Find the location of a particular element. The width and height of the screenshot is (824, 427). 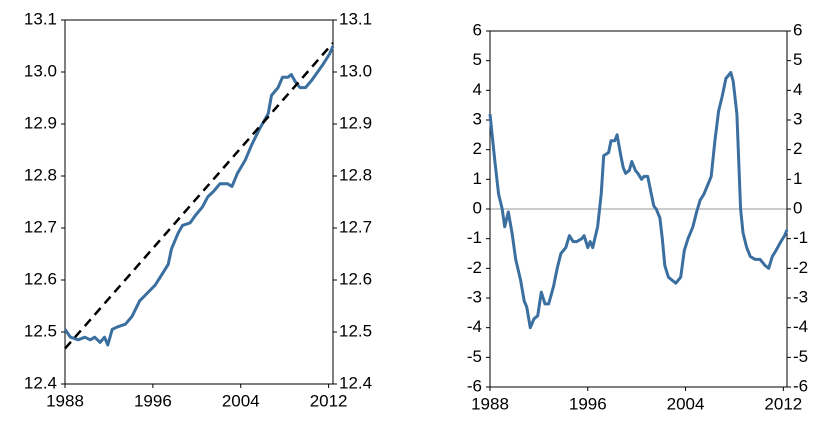

y-tick-label-right: 12.9 is located at coordinates (355, 122).